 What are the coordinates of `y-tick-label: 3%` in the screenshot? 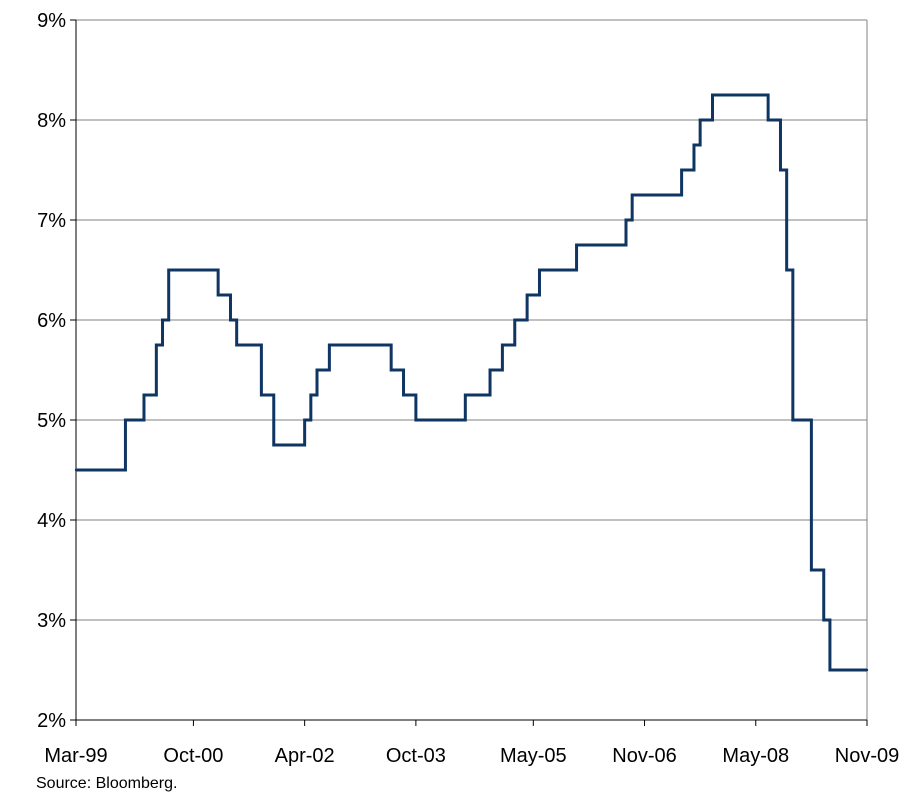 It's located at (51, 621).